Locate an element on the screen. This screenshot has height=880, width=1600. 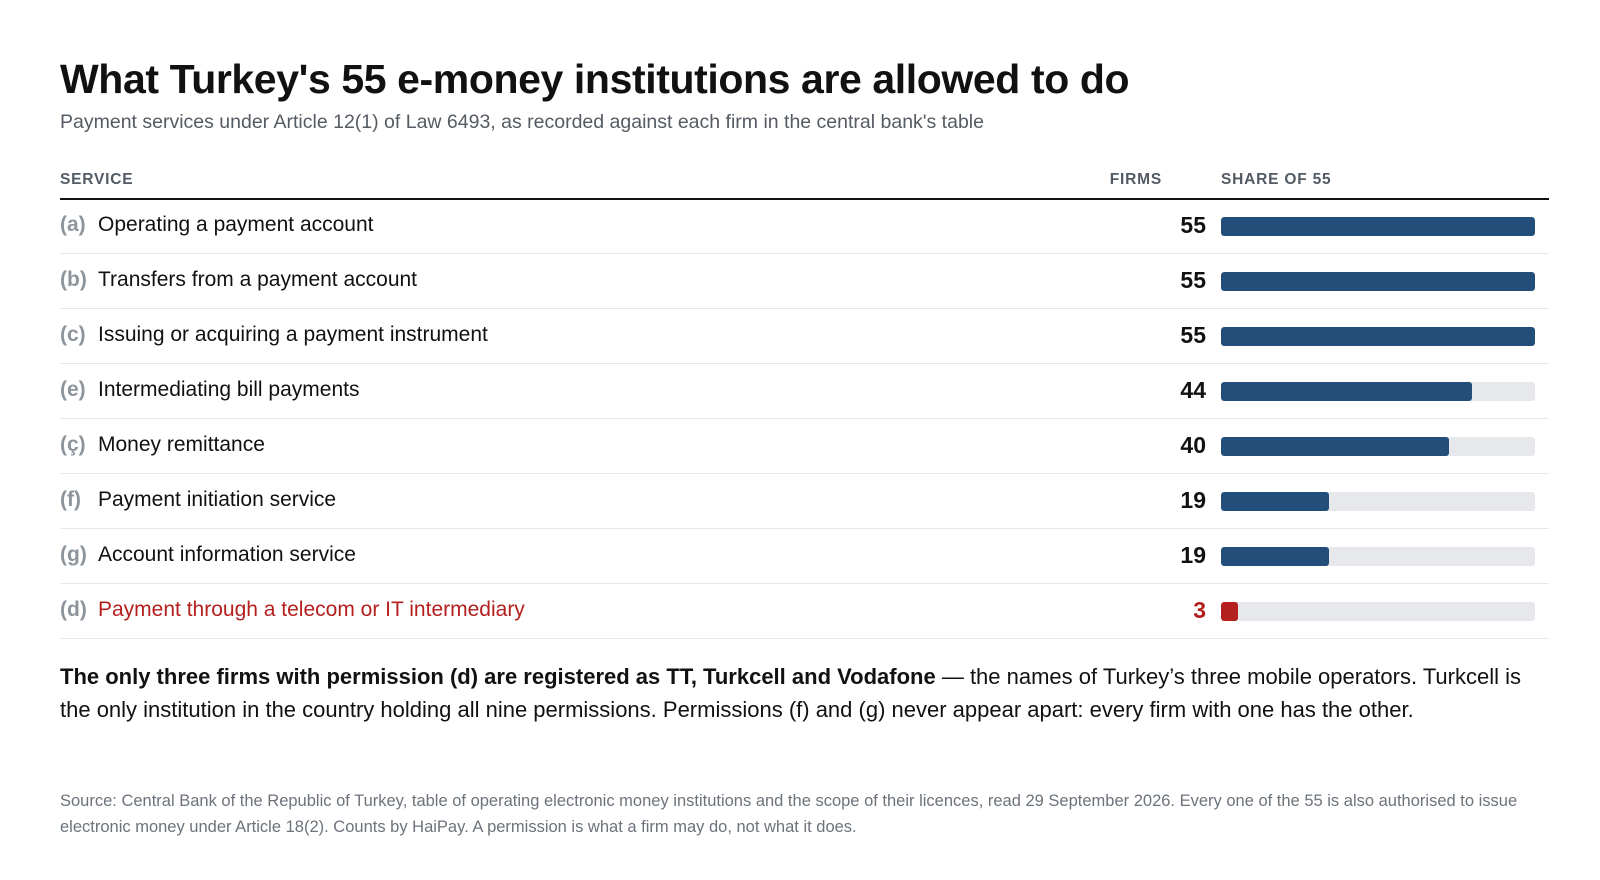
table-row: (a) Operating a payment account 55 is located at coordinates (804, 226).